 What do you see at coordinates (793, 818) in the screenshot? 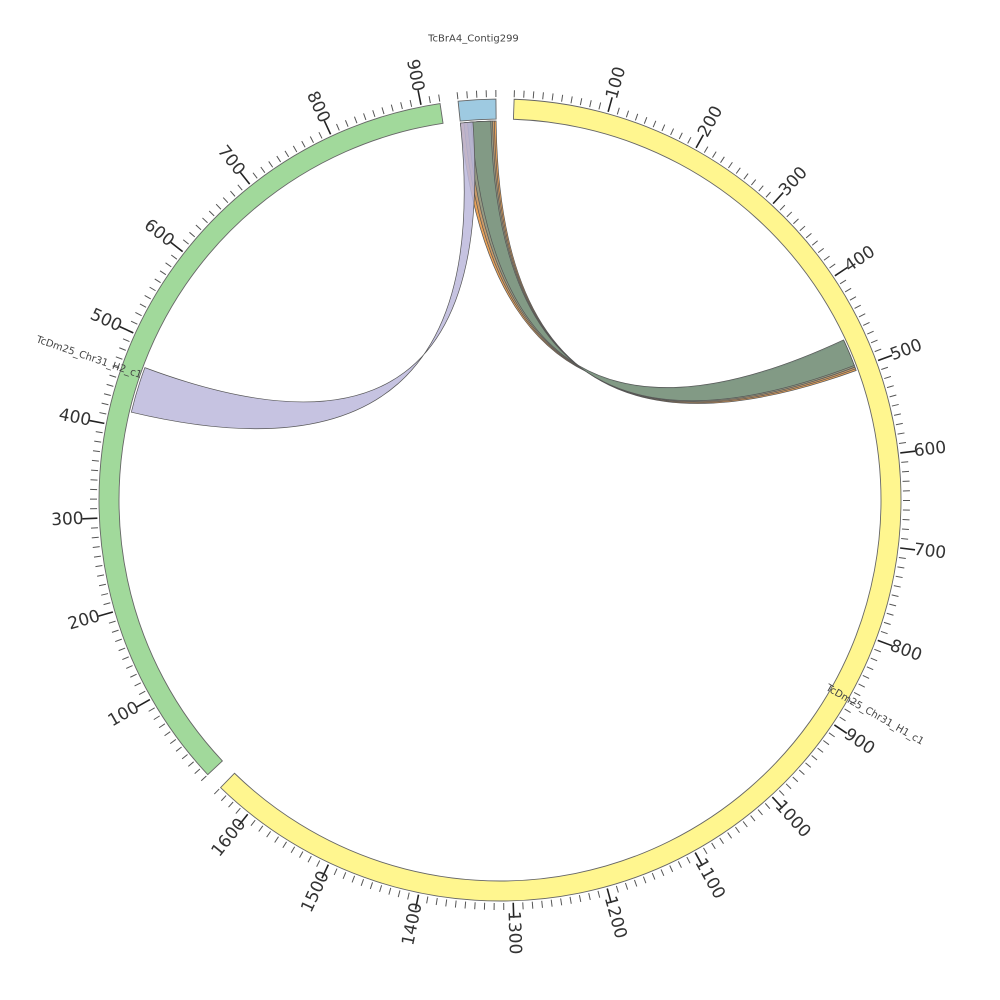
I see `tick-label: 1000` at bounding box center [793, 818].